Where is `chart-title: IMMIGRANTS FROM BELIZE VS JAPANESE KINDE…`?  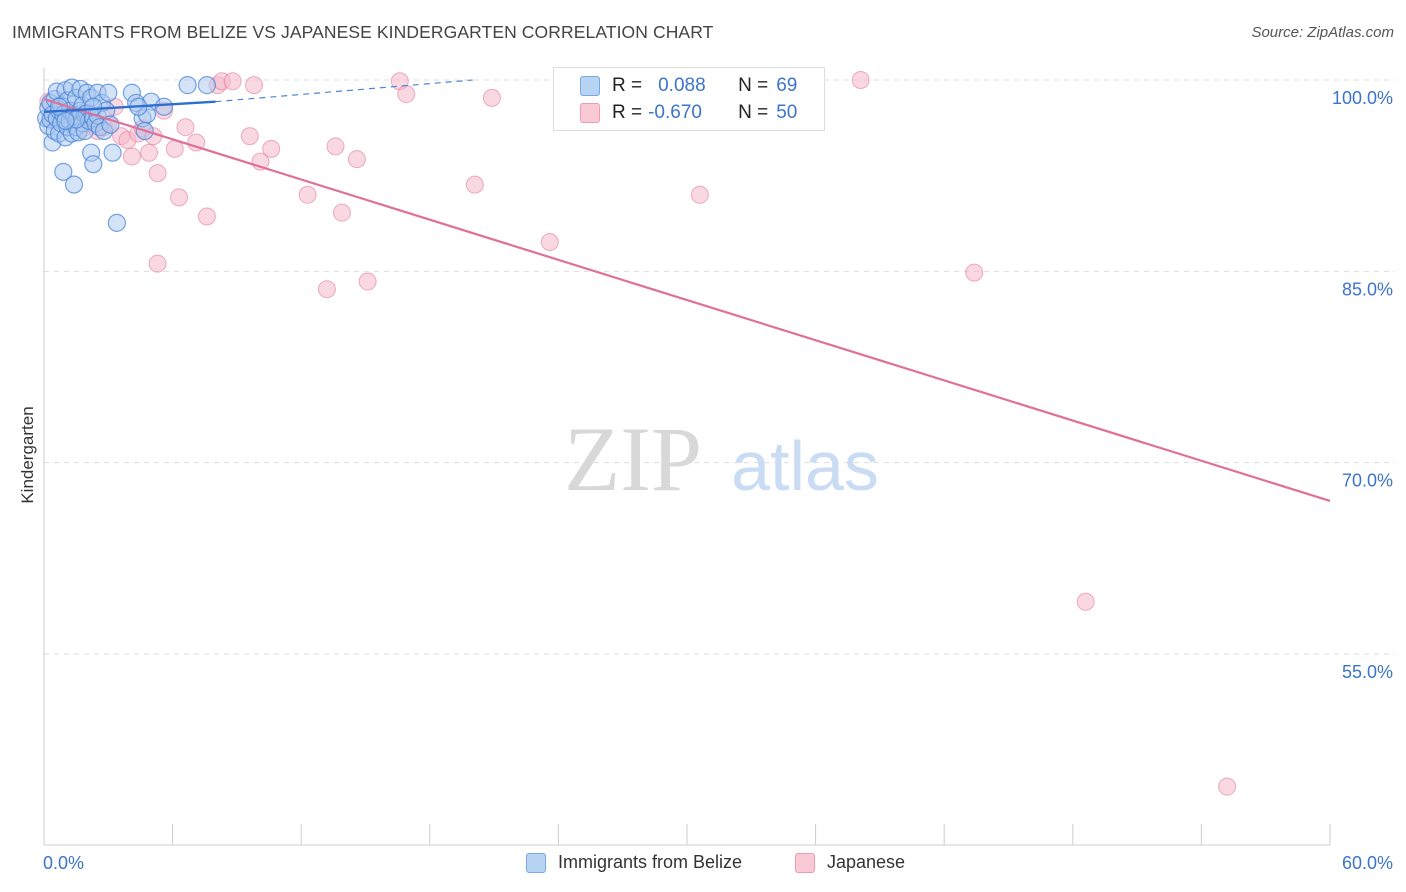
chart-title: IMMIGRANTS FROM BELIZE VS JAPANESE KINDE… is located at coordinates (363, 32).